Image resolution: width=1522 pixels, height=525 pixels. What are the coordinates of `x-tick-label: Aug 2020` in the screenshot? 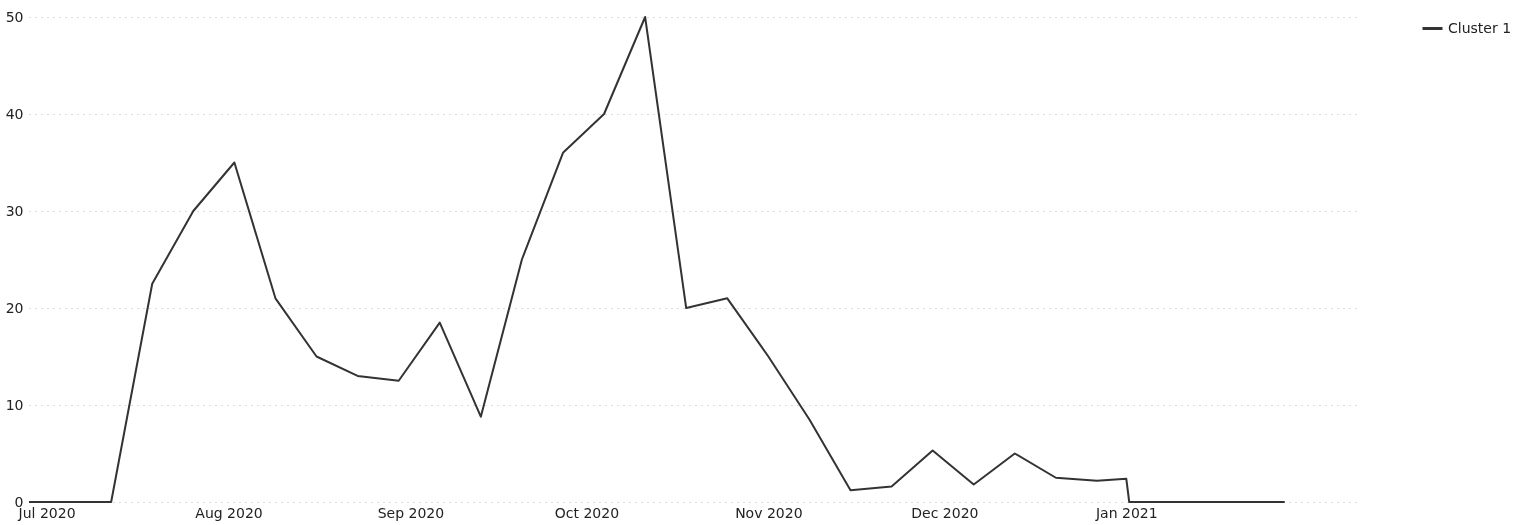 It's located at (229, 512).